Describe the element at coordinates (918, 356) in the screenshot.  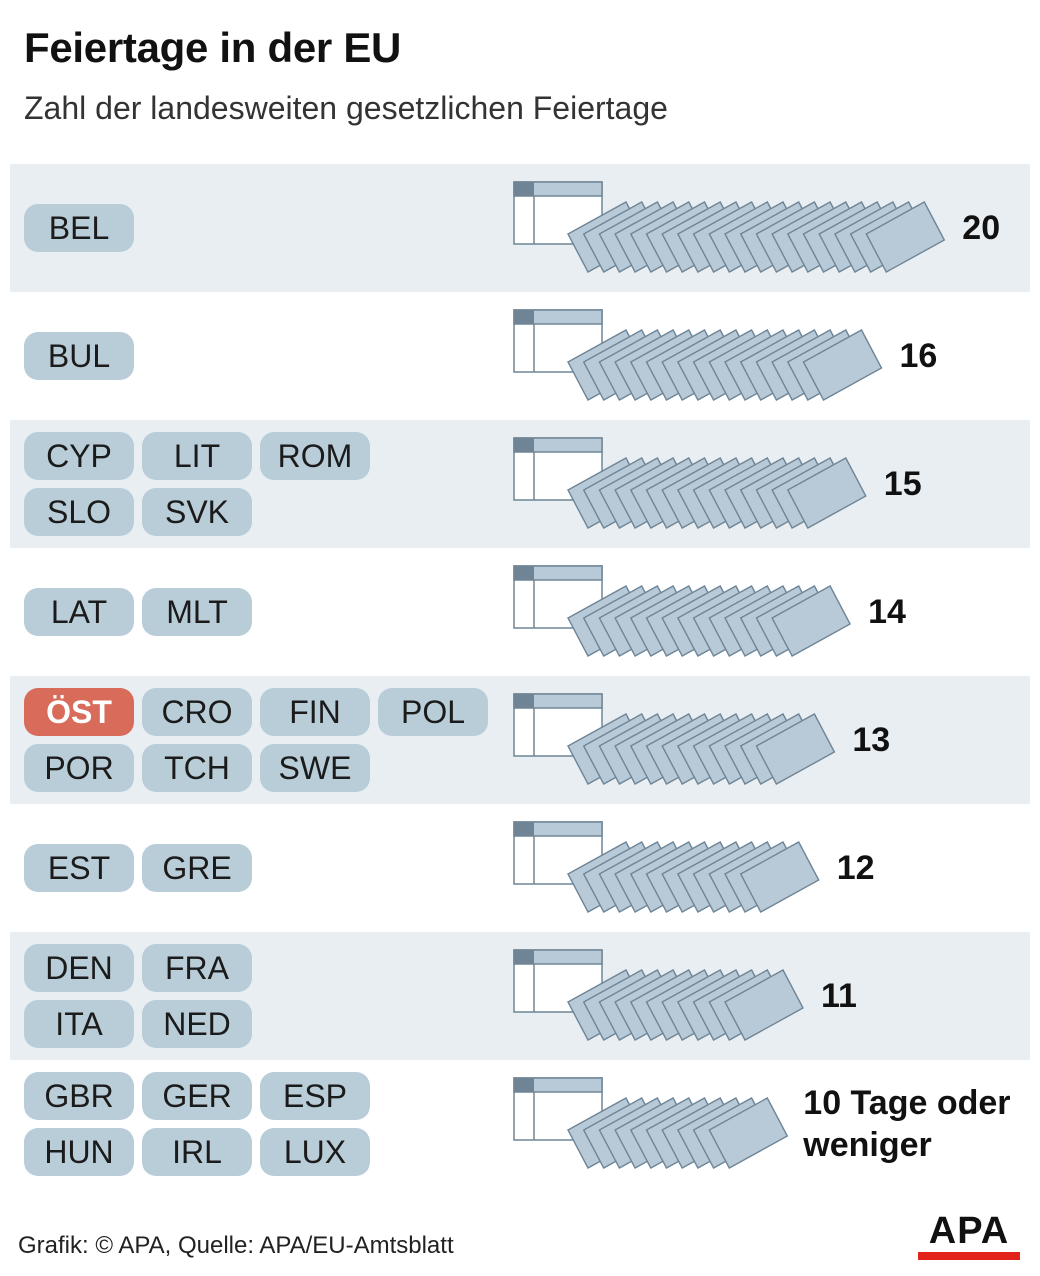
I see `holiday-count-label: 16` at that location.